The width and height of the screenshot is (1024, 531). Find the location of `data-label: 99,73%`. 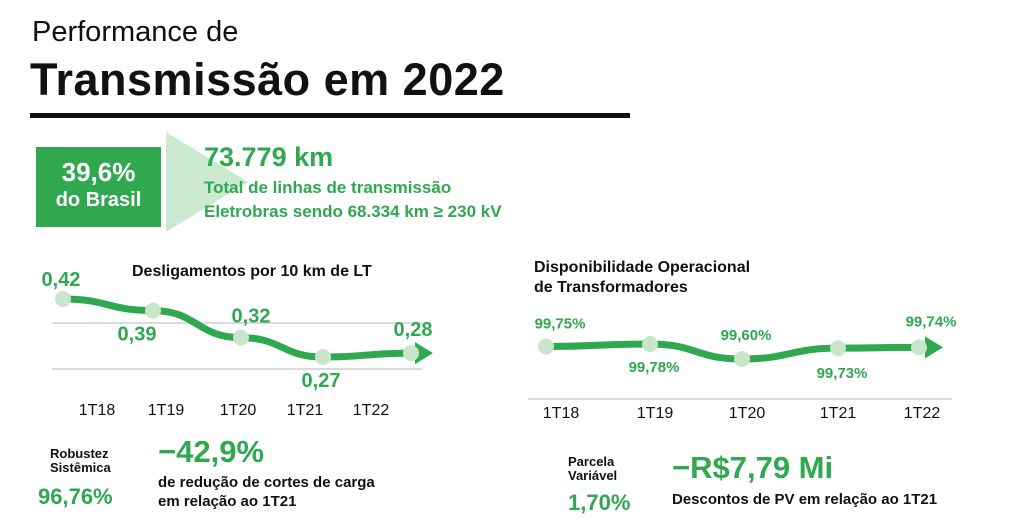

data-label: 99,73% is located at coordinates (842, 373).